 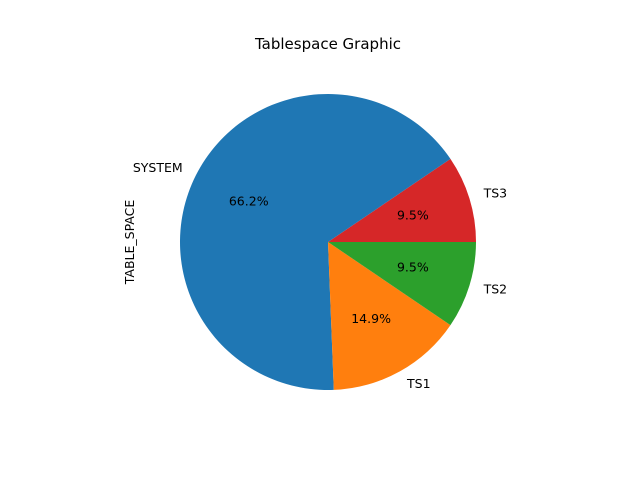 What do you see at coordinates (371, 318) in the screenshot?
I see `percent-label-ts1: 14.9%` at bounding box center [371, 318].